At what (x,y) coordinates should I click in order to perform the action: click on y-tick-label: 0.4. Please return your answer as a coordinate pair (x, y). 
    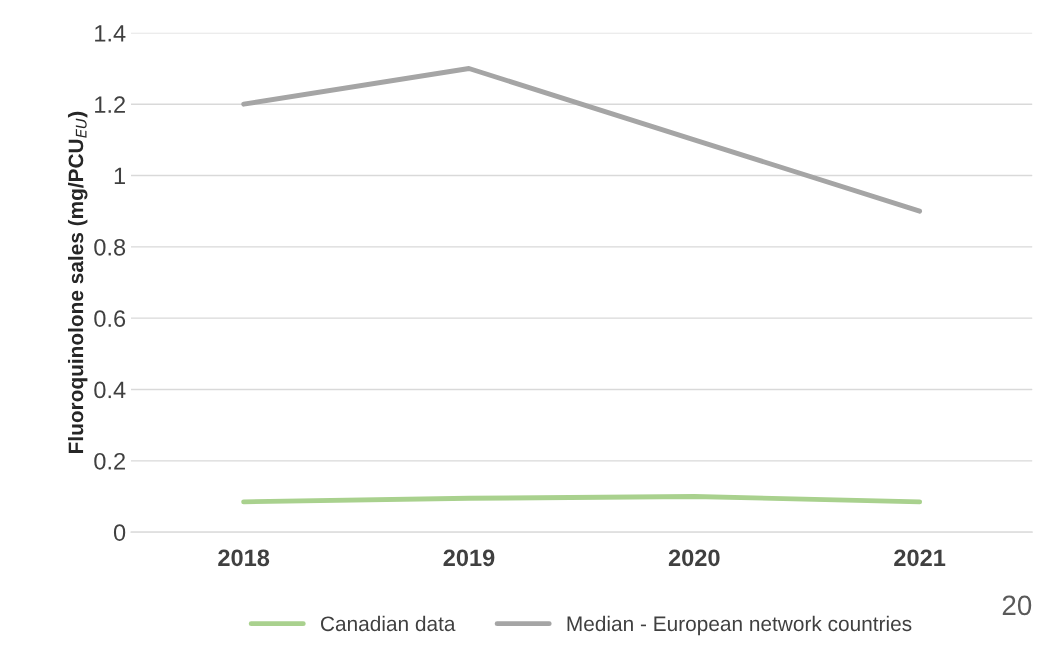
    Looking at the image, I should click on (110, 390).